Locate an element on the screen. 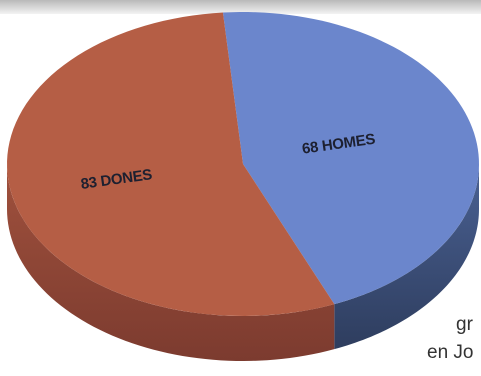 This screenshot has width=481, height=376. background-text-fragment-1: gr is located at coordinates (464, 324).